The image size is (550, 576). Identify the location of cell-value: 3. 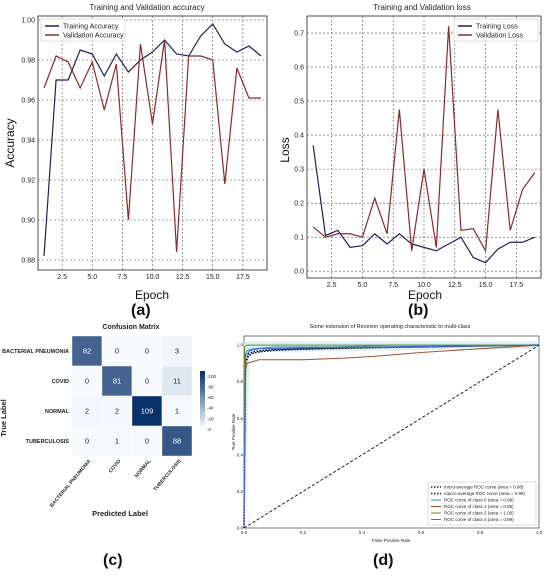
(177, 351).